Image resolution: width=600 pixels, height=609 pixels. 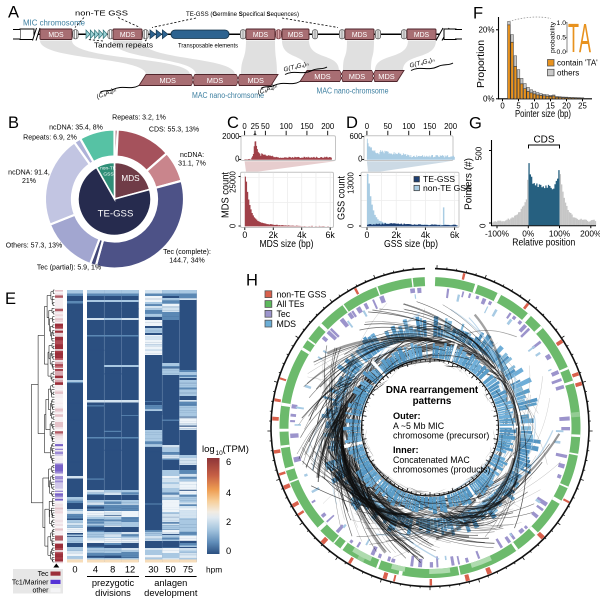 What do you see at coordinates (432, 390) in the screenshot?
I see `svg-text: DNA rearrangement` at bounding box center [432, 390].